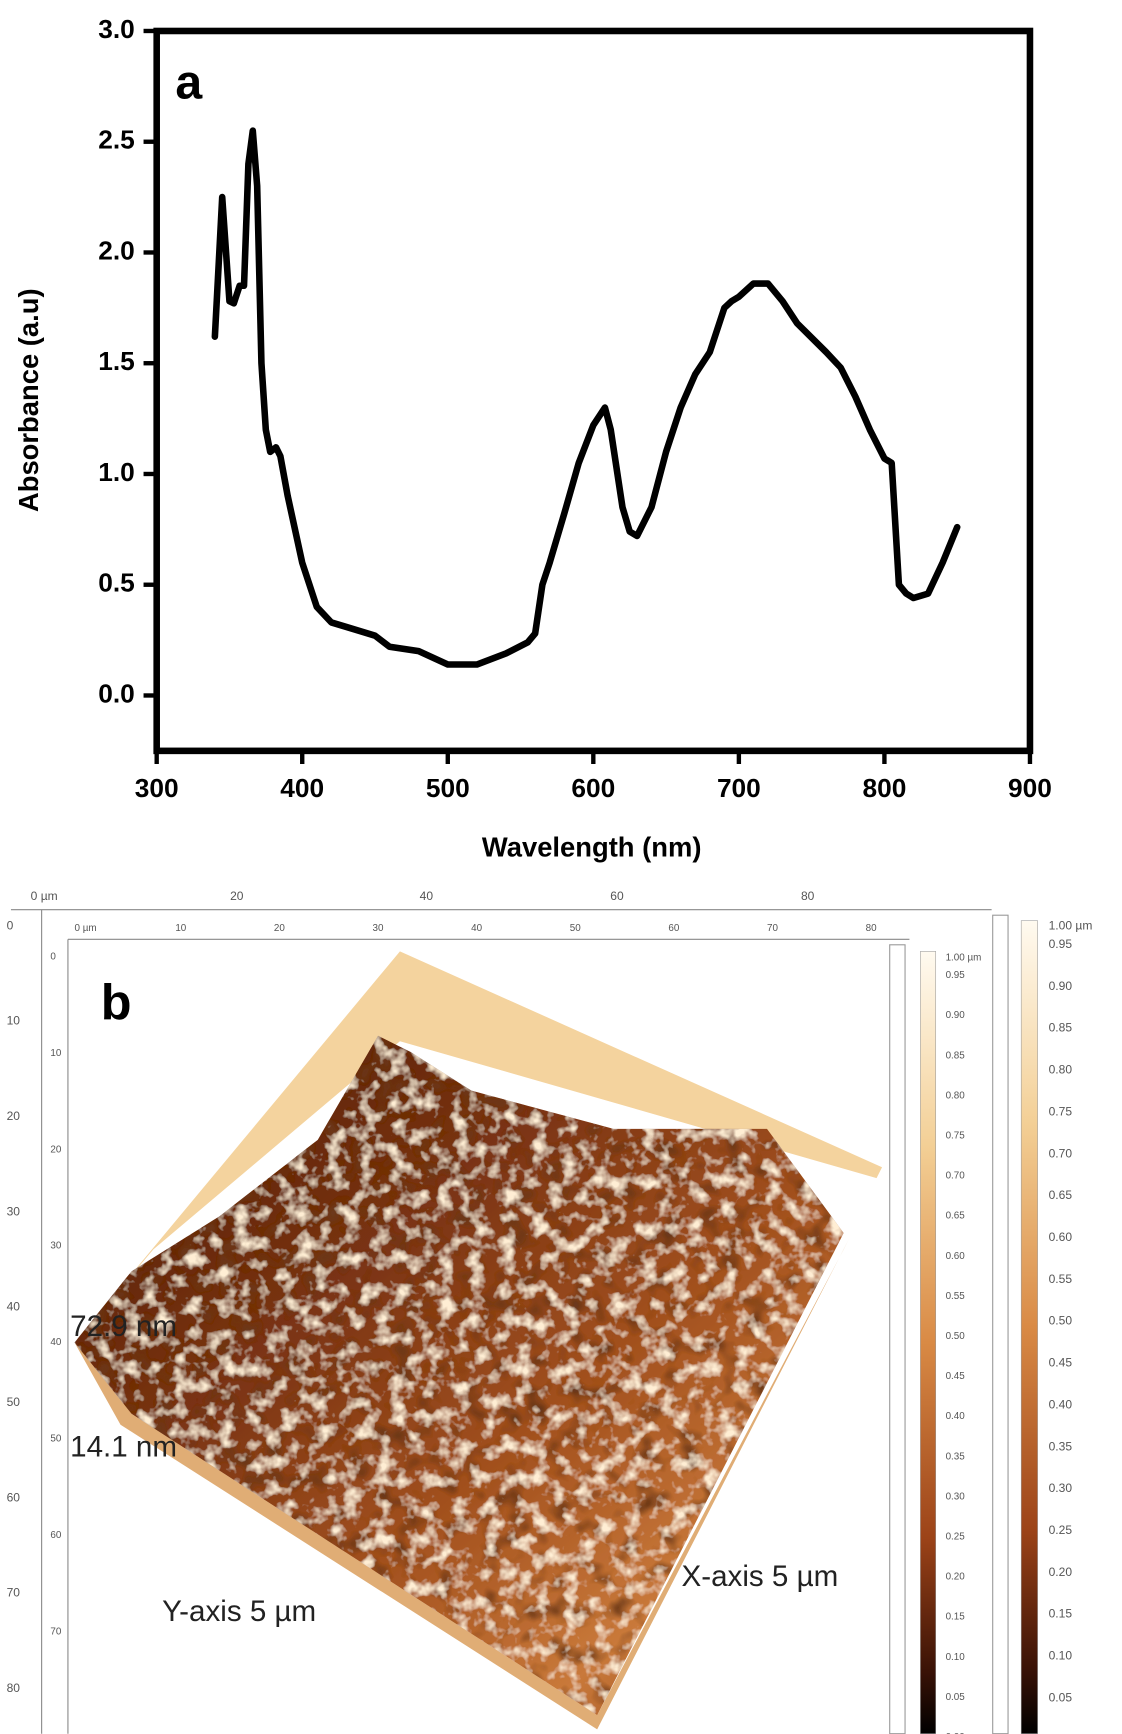  Describe the element at coordinates (593, 788) in the screenshot. I see `x-tick-label: 600` at that location.